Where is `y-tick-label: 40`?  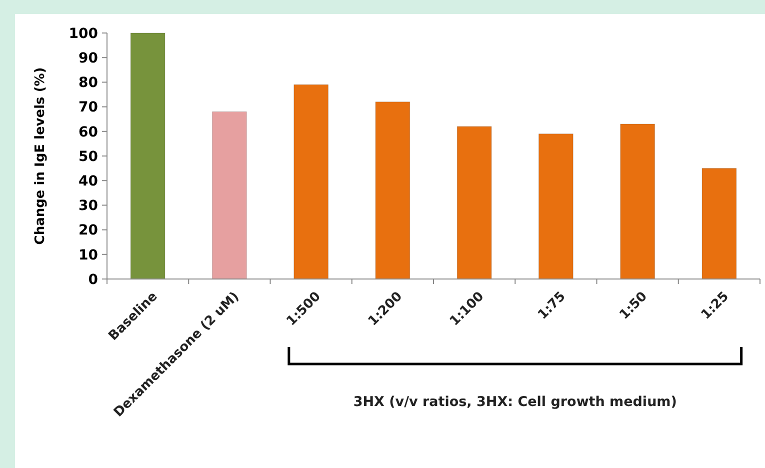 y-tick-label: 40 is located at coordinates (88, 182).